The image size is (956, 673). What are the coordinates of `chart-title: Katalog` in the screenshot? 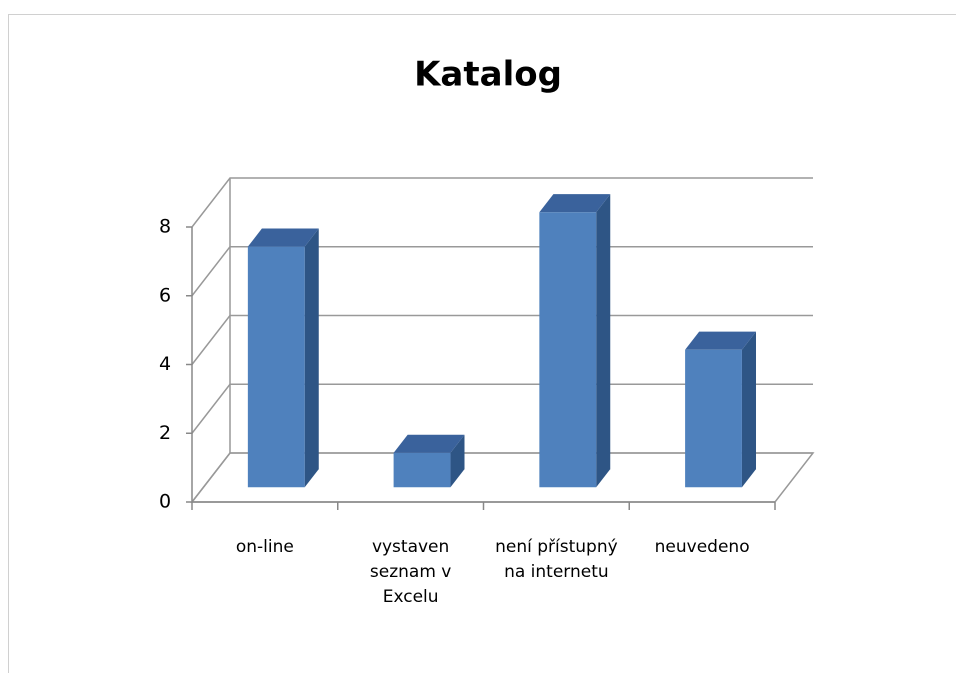 It's located at (488, 75).